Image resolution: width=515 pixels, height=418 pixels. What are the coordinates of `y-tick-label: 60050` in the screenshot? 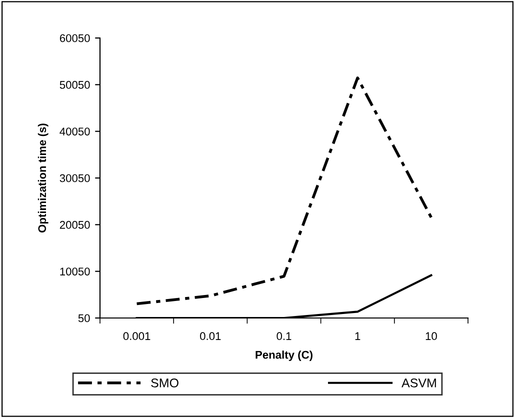 It's located at (75, 38).